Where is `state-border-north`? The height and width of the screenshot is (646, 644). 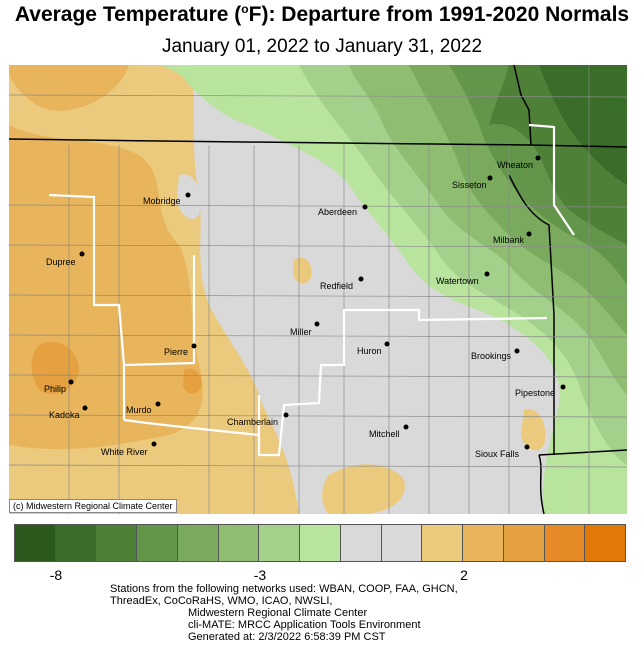 state-border-north is located at coordinates (318, 143).